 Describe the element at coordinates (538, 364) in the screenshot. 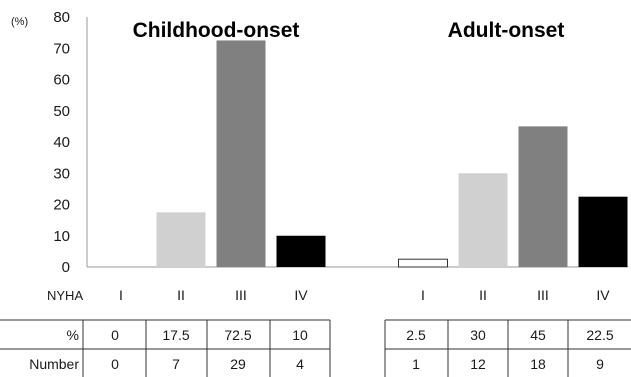

I see `table-cell-number: 18` at that location.